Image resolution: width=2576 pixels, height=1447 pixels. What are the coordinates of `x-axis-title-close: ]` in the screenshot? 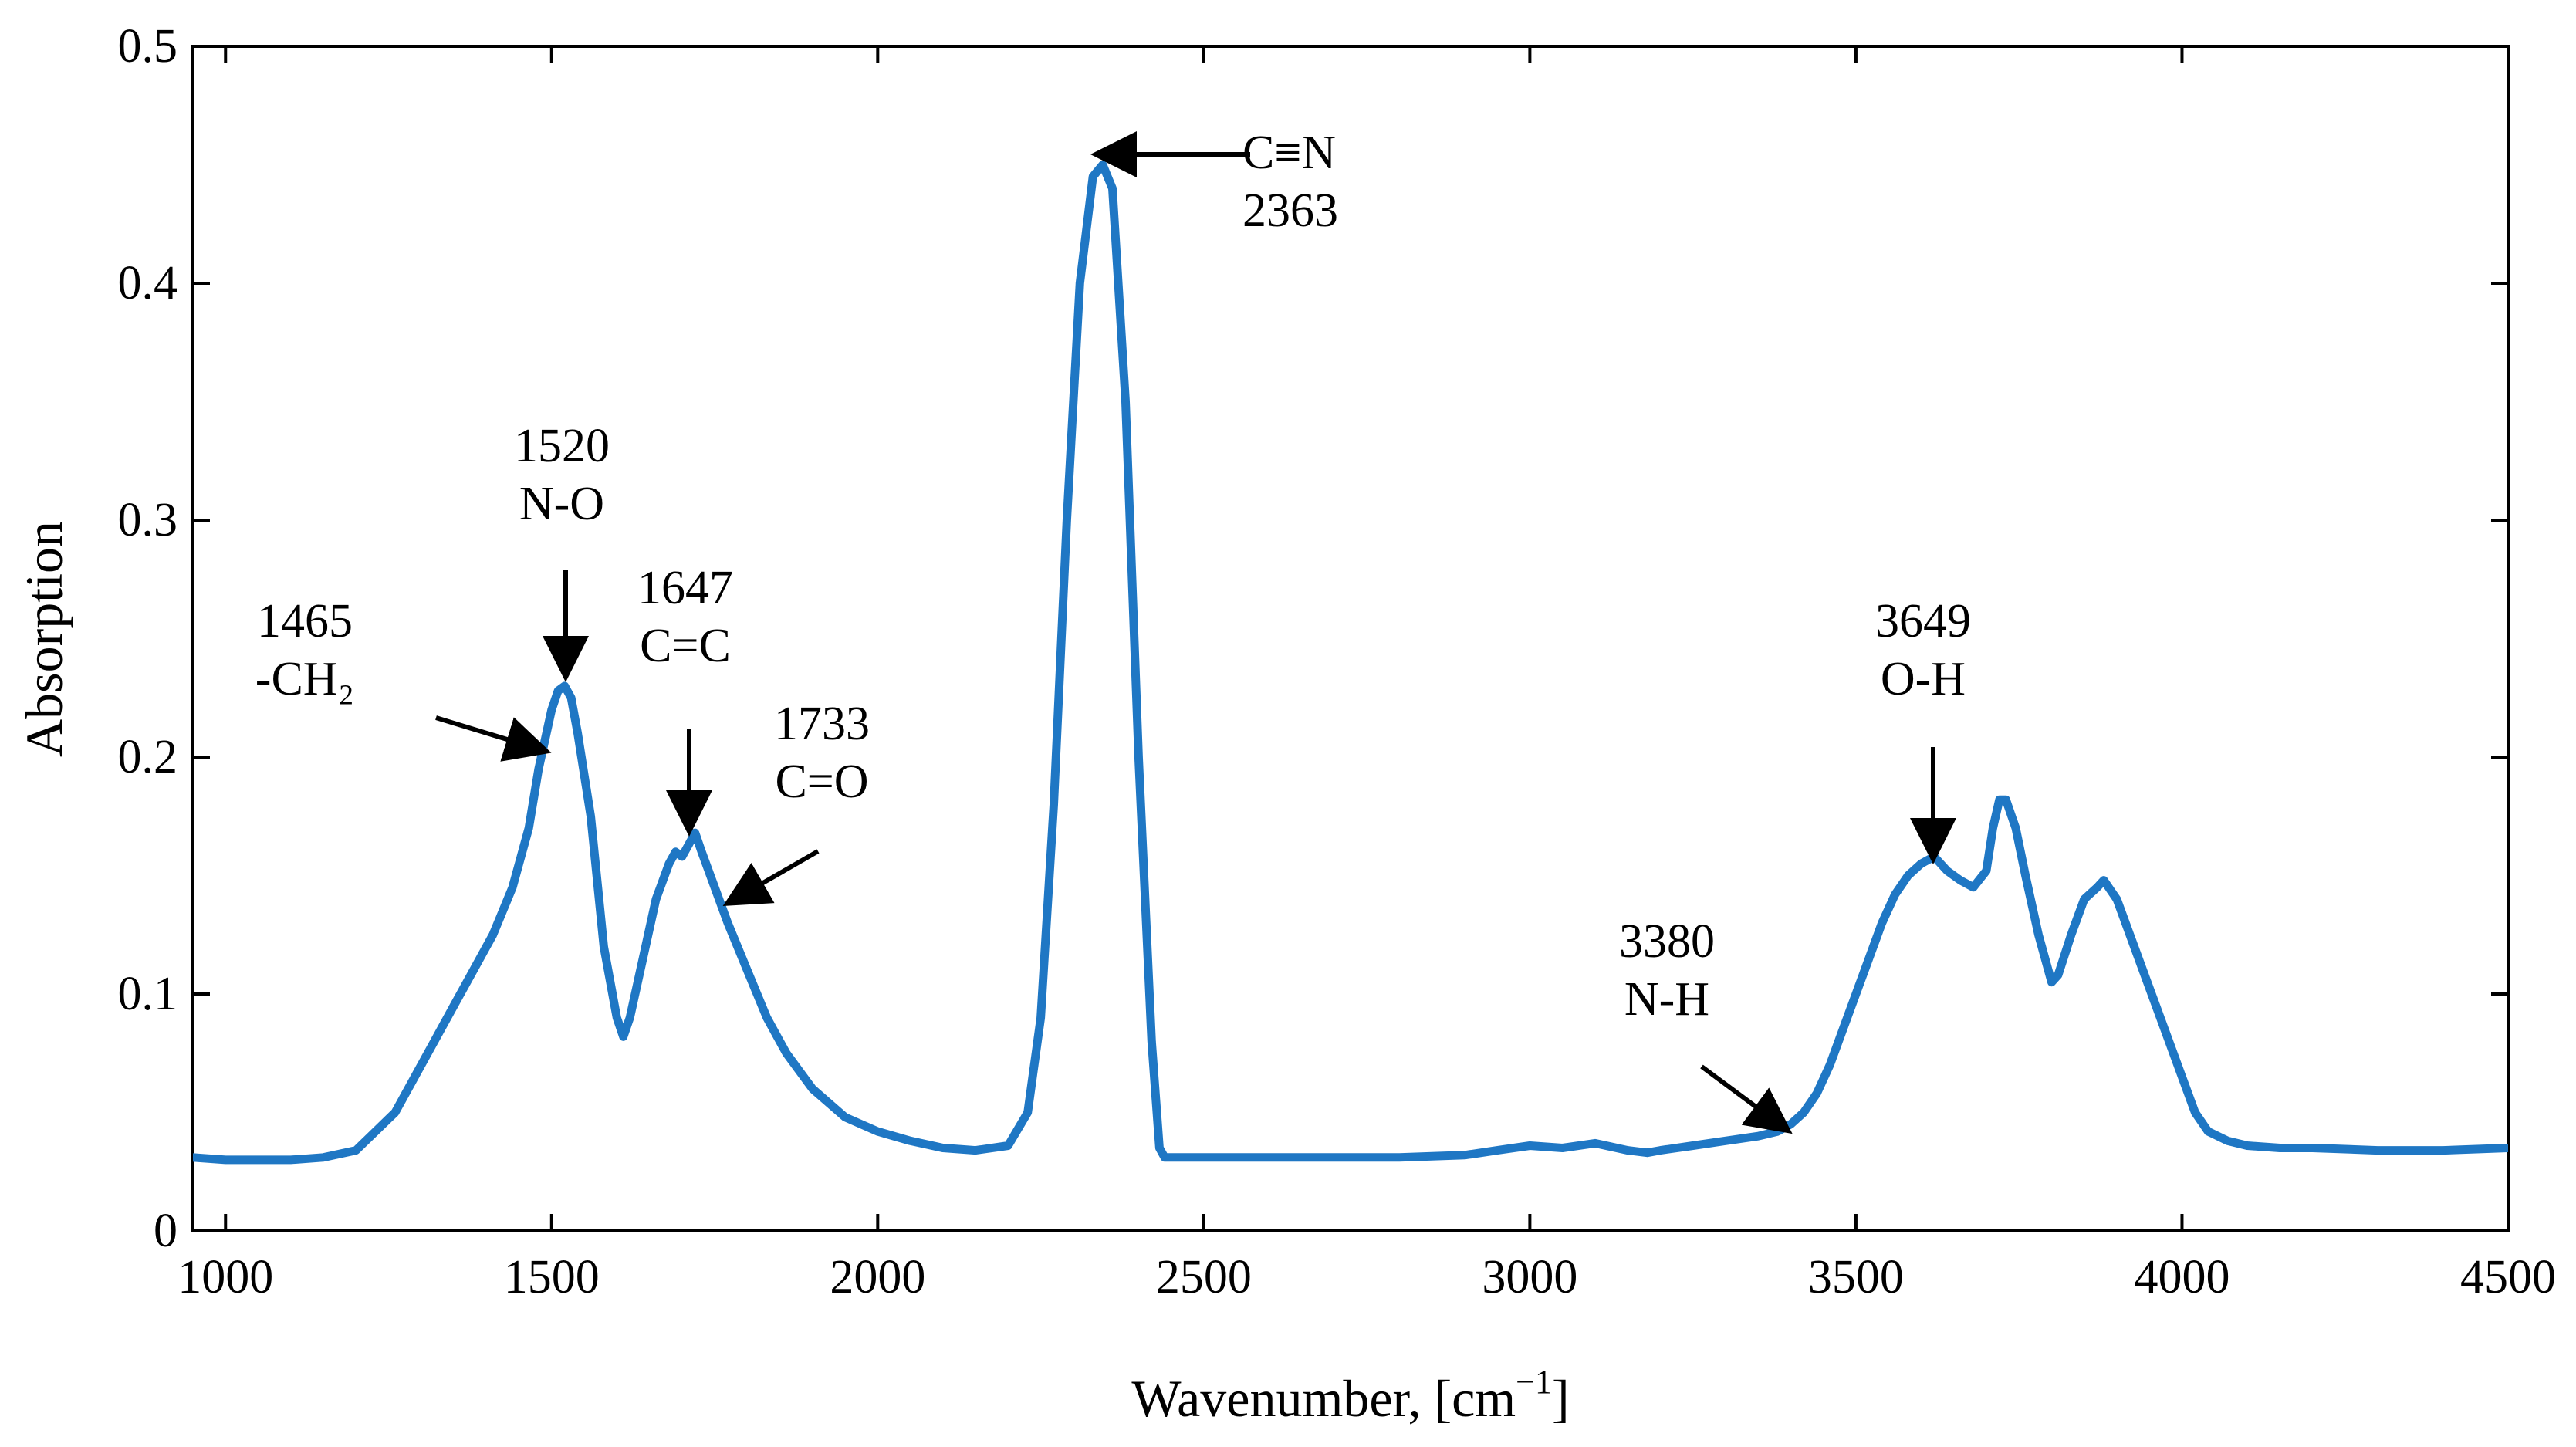 It's located at (1561, 1398).